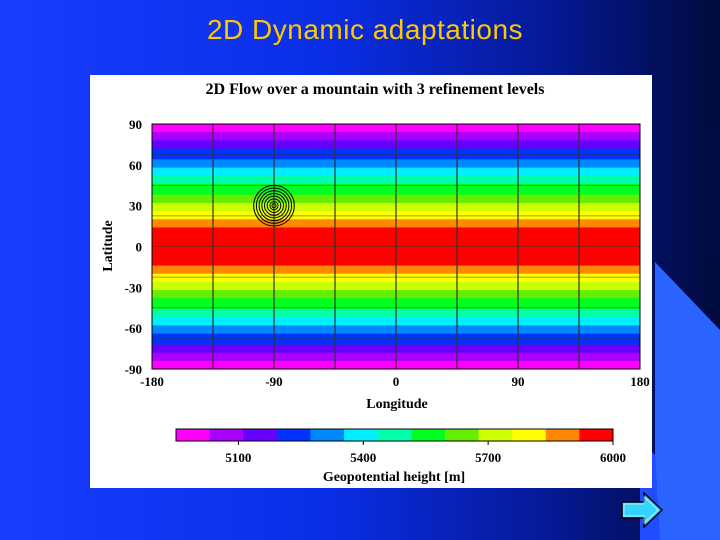 Image resolution: width=720 pixels, height=540 pixels. Describe the element at coordinates (135, 124) in the screenshot. I see `y-tick-label: 90` at that location.